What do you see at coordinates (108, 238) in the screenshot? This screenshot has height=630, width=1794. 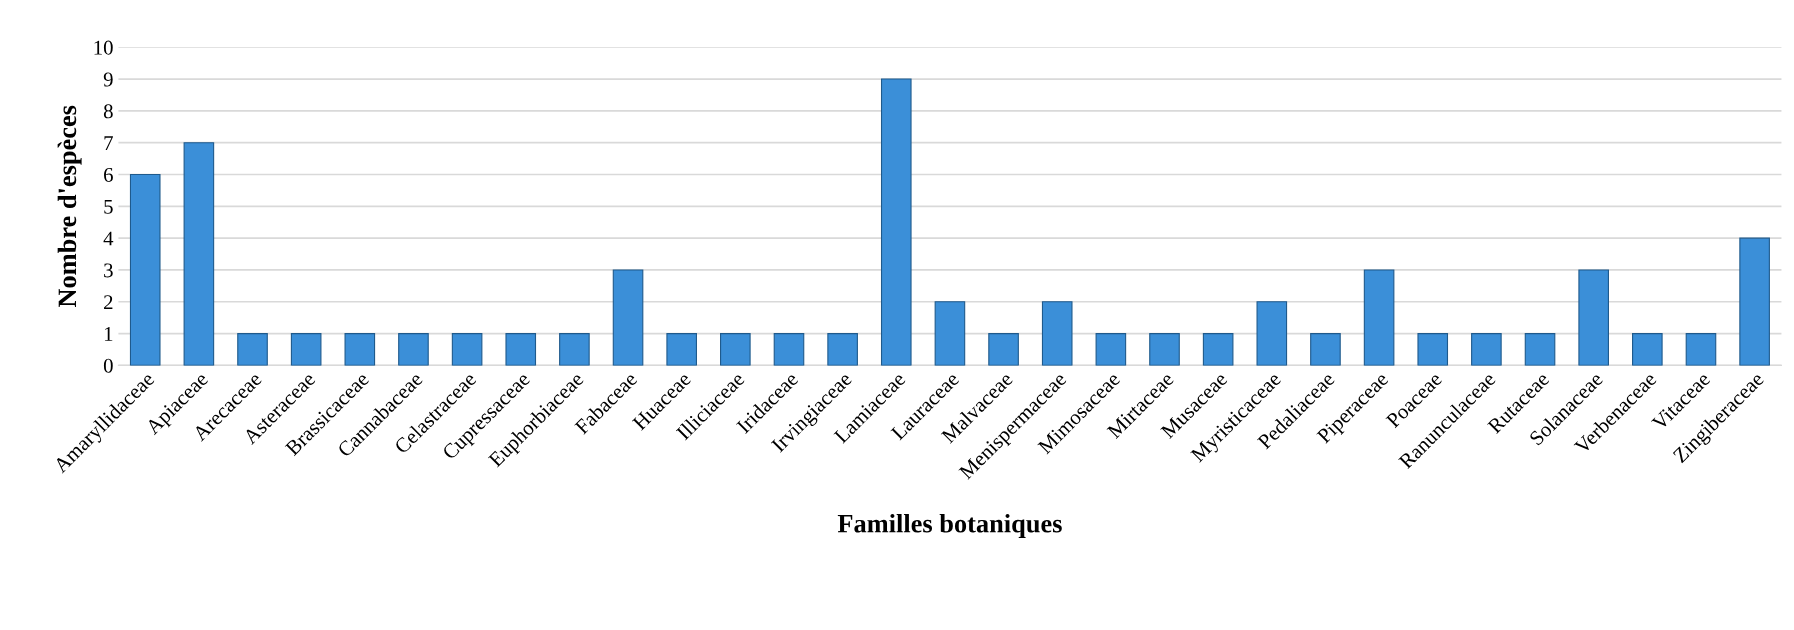 I see `y-tick-label: 4` at bounding box center [108, 238].